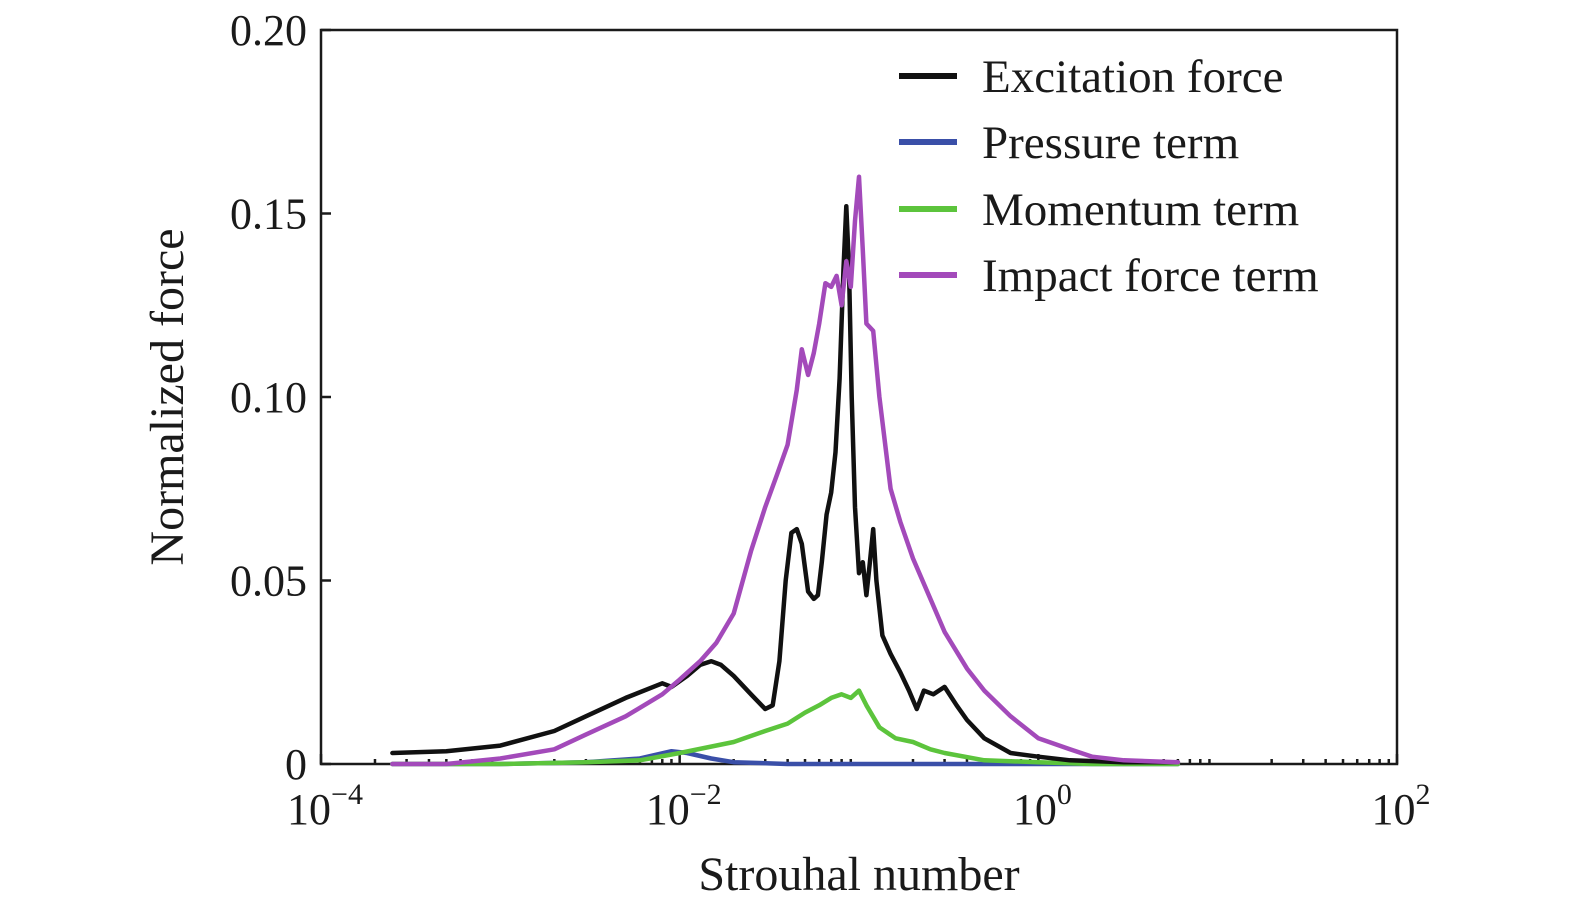 This screenshot has width=1575, height=915. Describe the element at coordinates (1150, 276) in the screenshot. I see `legend-label: Impact force term` at that location.